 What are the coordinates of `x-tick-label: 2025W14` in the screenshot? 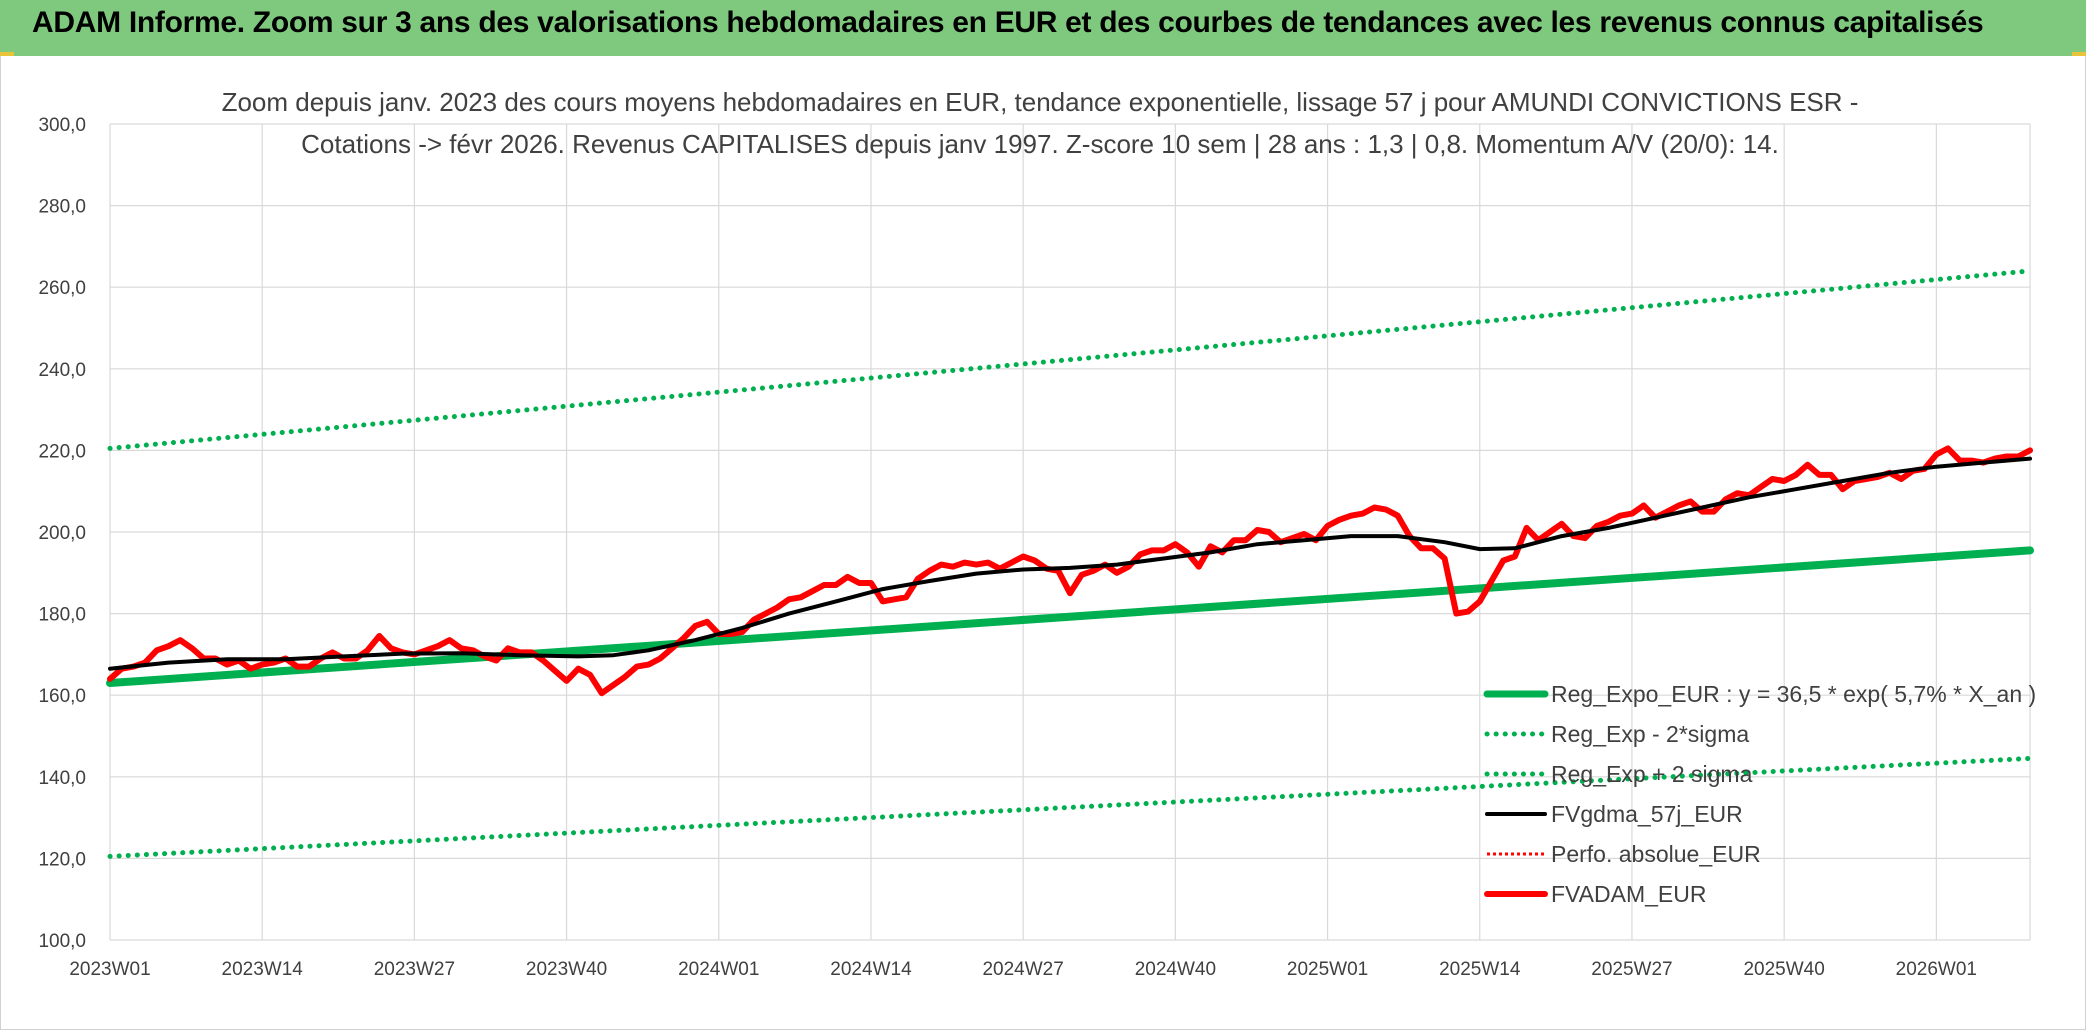 It's located at (1480, 969).